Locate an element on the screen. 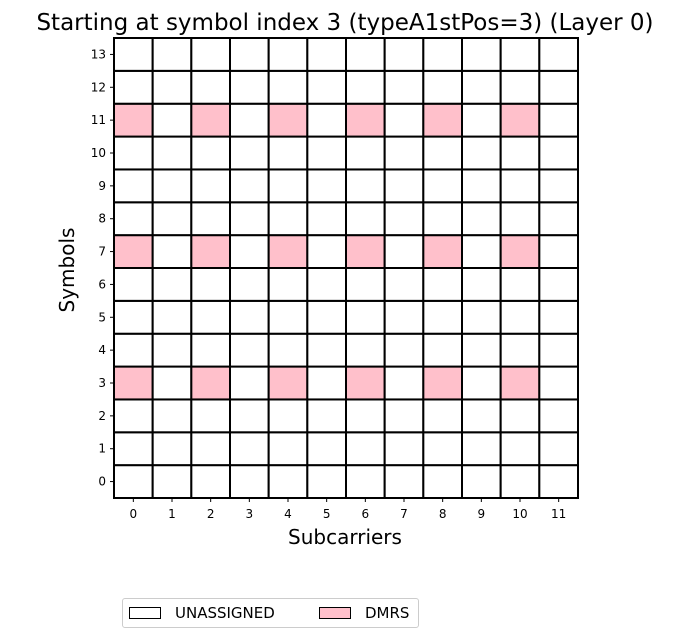  legend-item-dmrs: DMRS is located at coordinates (364, 613).